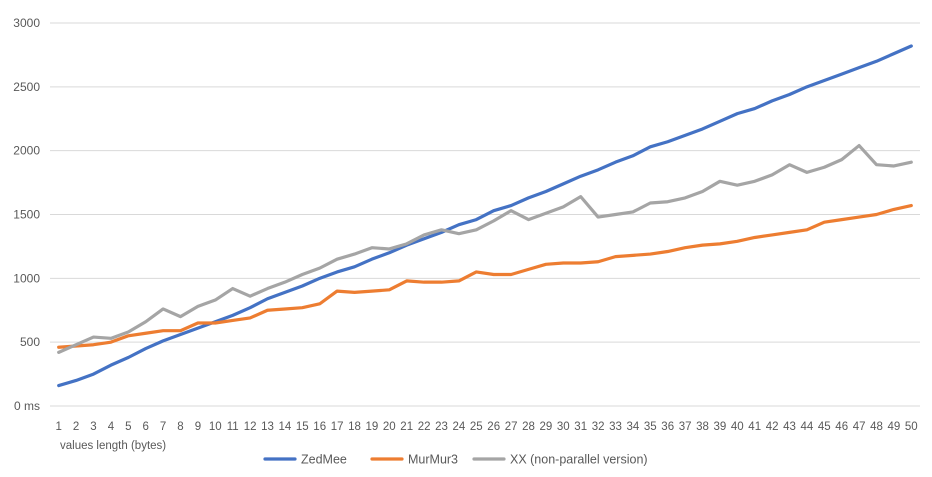  Describe the element at coordinates (26, 278) in the screenshot. I see `y-tick-label: 1000` at that location.